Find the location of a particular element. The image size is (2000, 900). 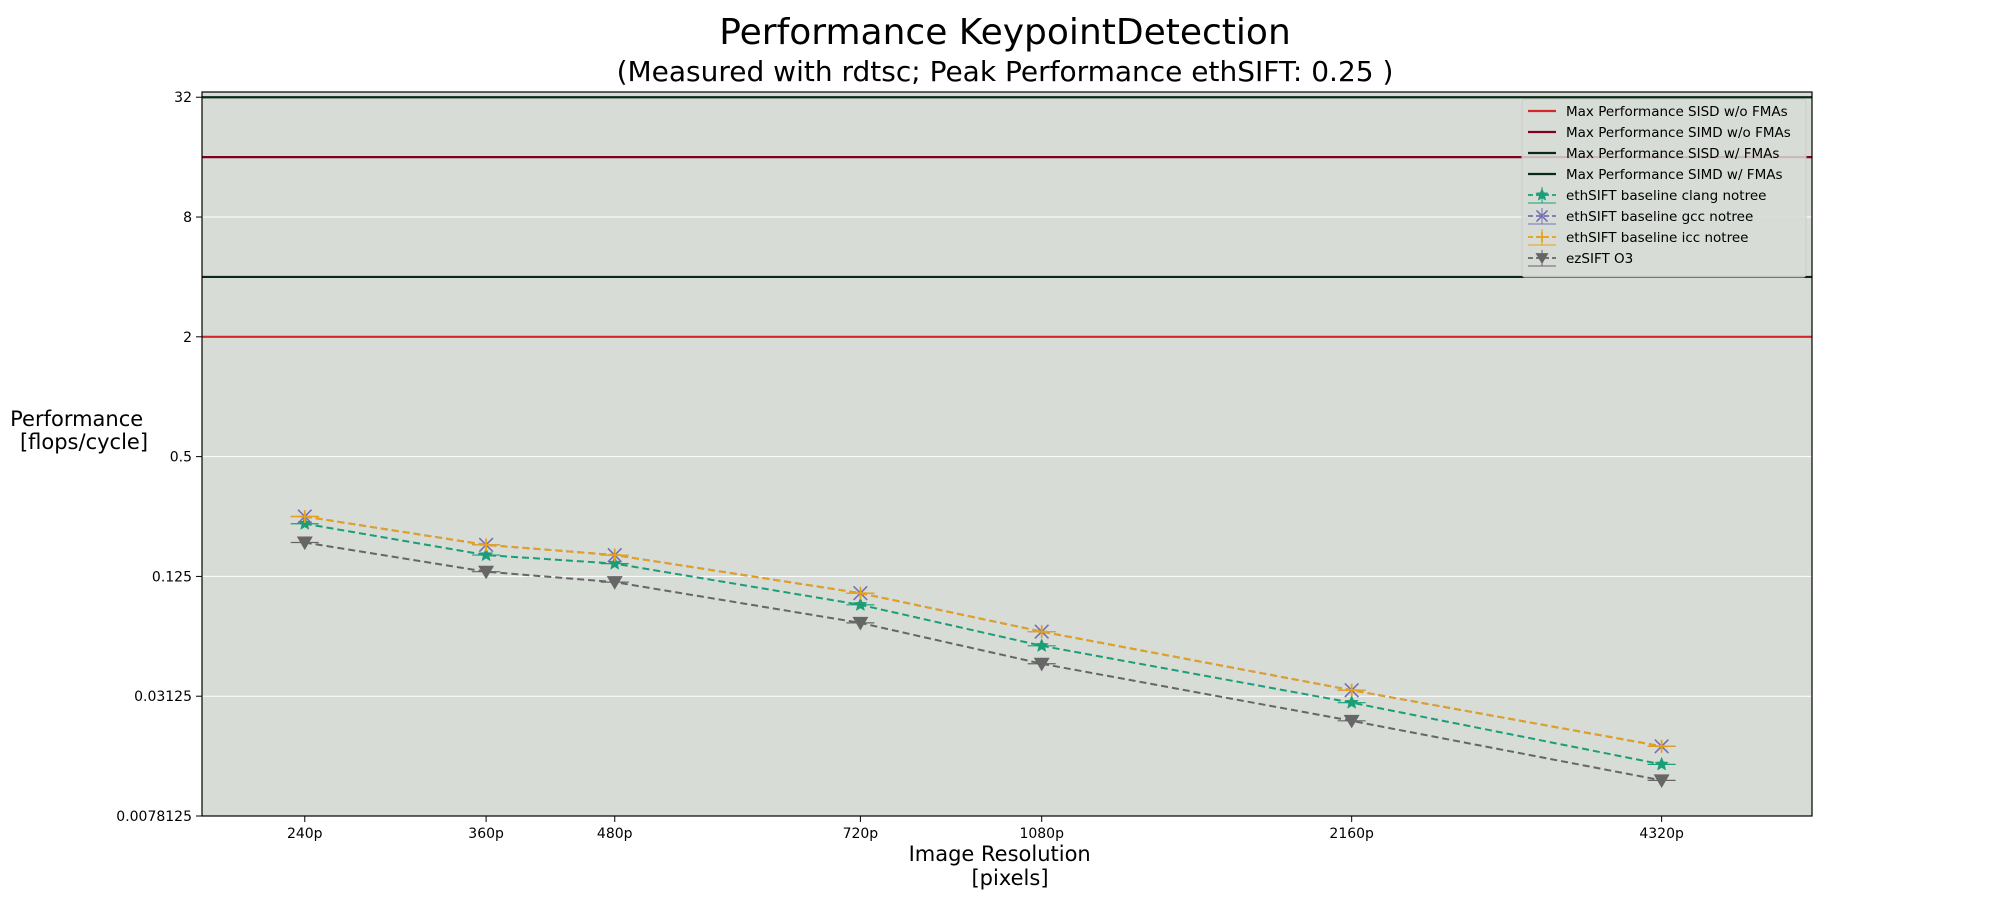

y-axis-label: Performance [flops/cycle] is located at coordinates (80, 430).